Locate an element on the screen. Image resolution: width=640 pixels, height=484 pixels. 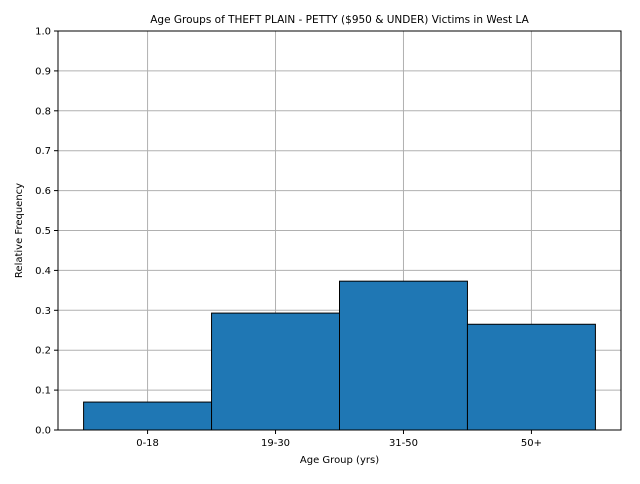
y-tick-label: 0.9 is located at coordinates (43, 71).